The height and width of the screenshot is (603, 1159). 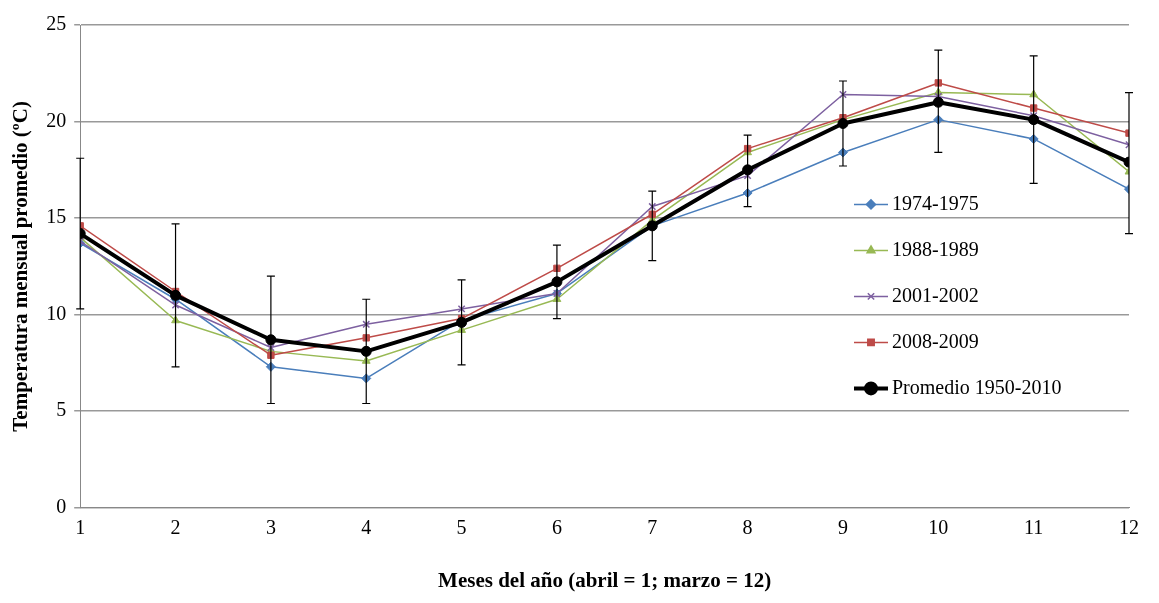 What do you see at coordinates (270, 527) in the screenshot?
I see `x-tick-label: 3` at bounding box center [270, 527].